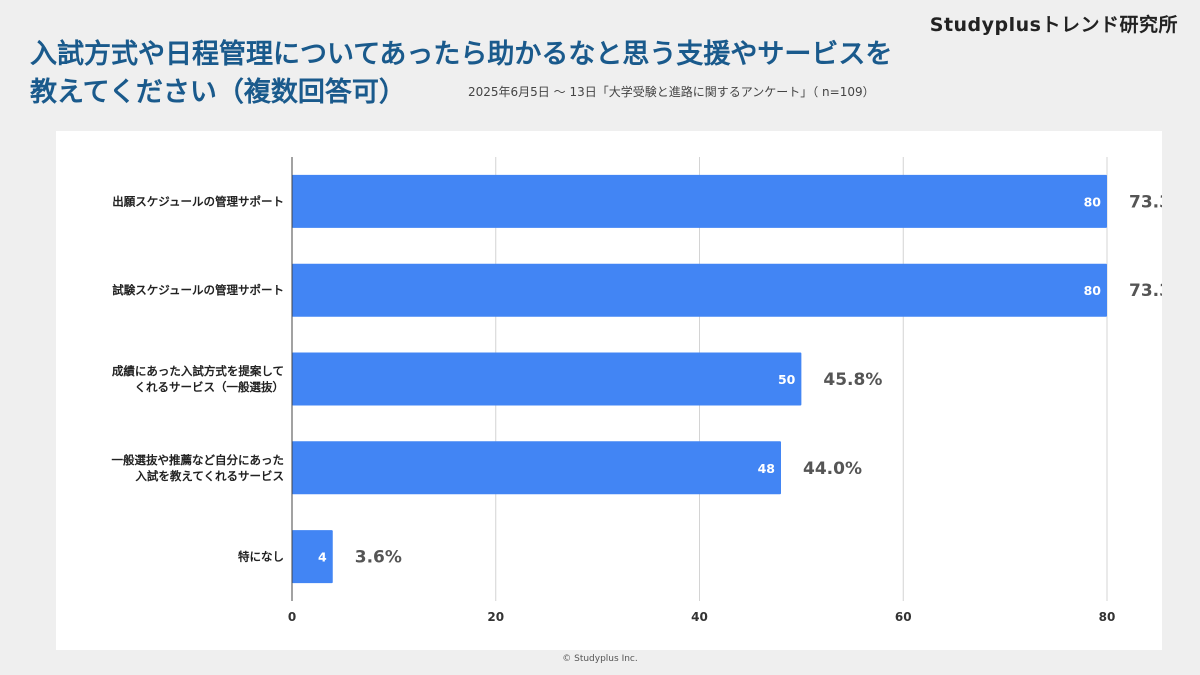  Describe the element at coordinates (787, 379) in the screenshot. I see `bar-value-label: 50` at that location.